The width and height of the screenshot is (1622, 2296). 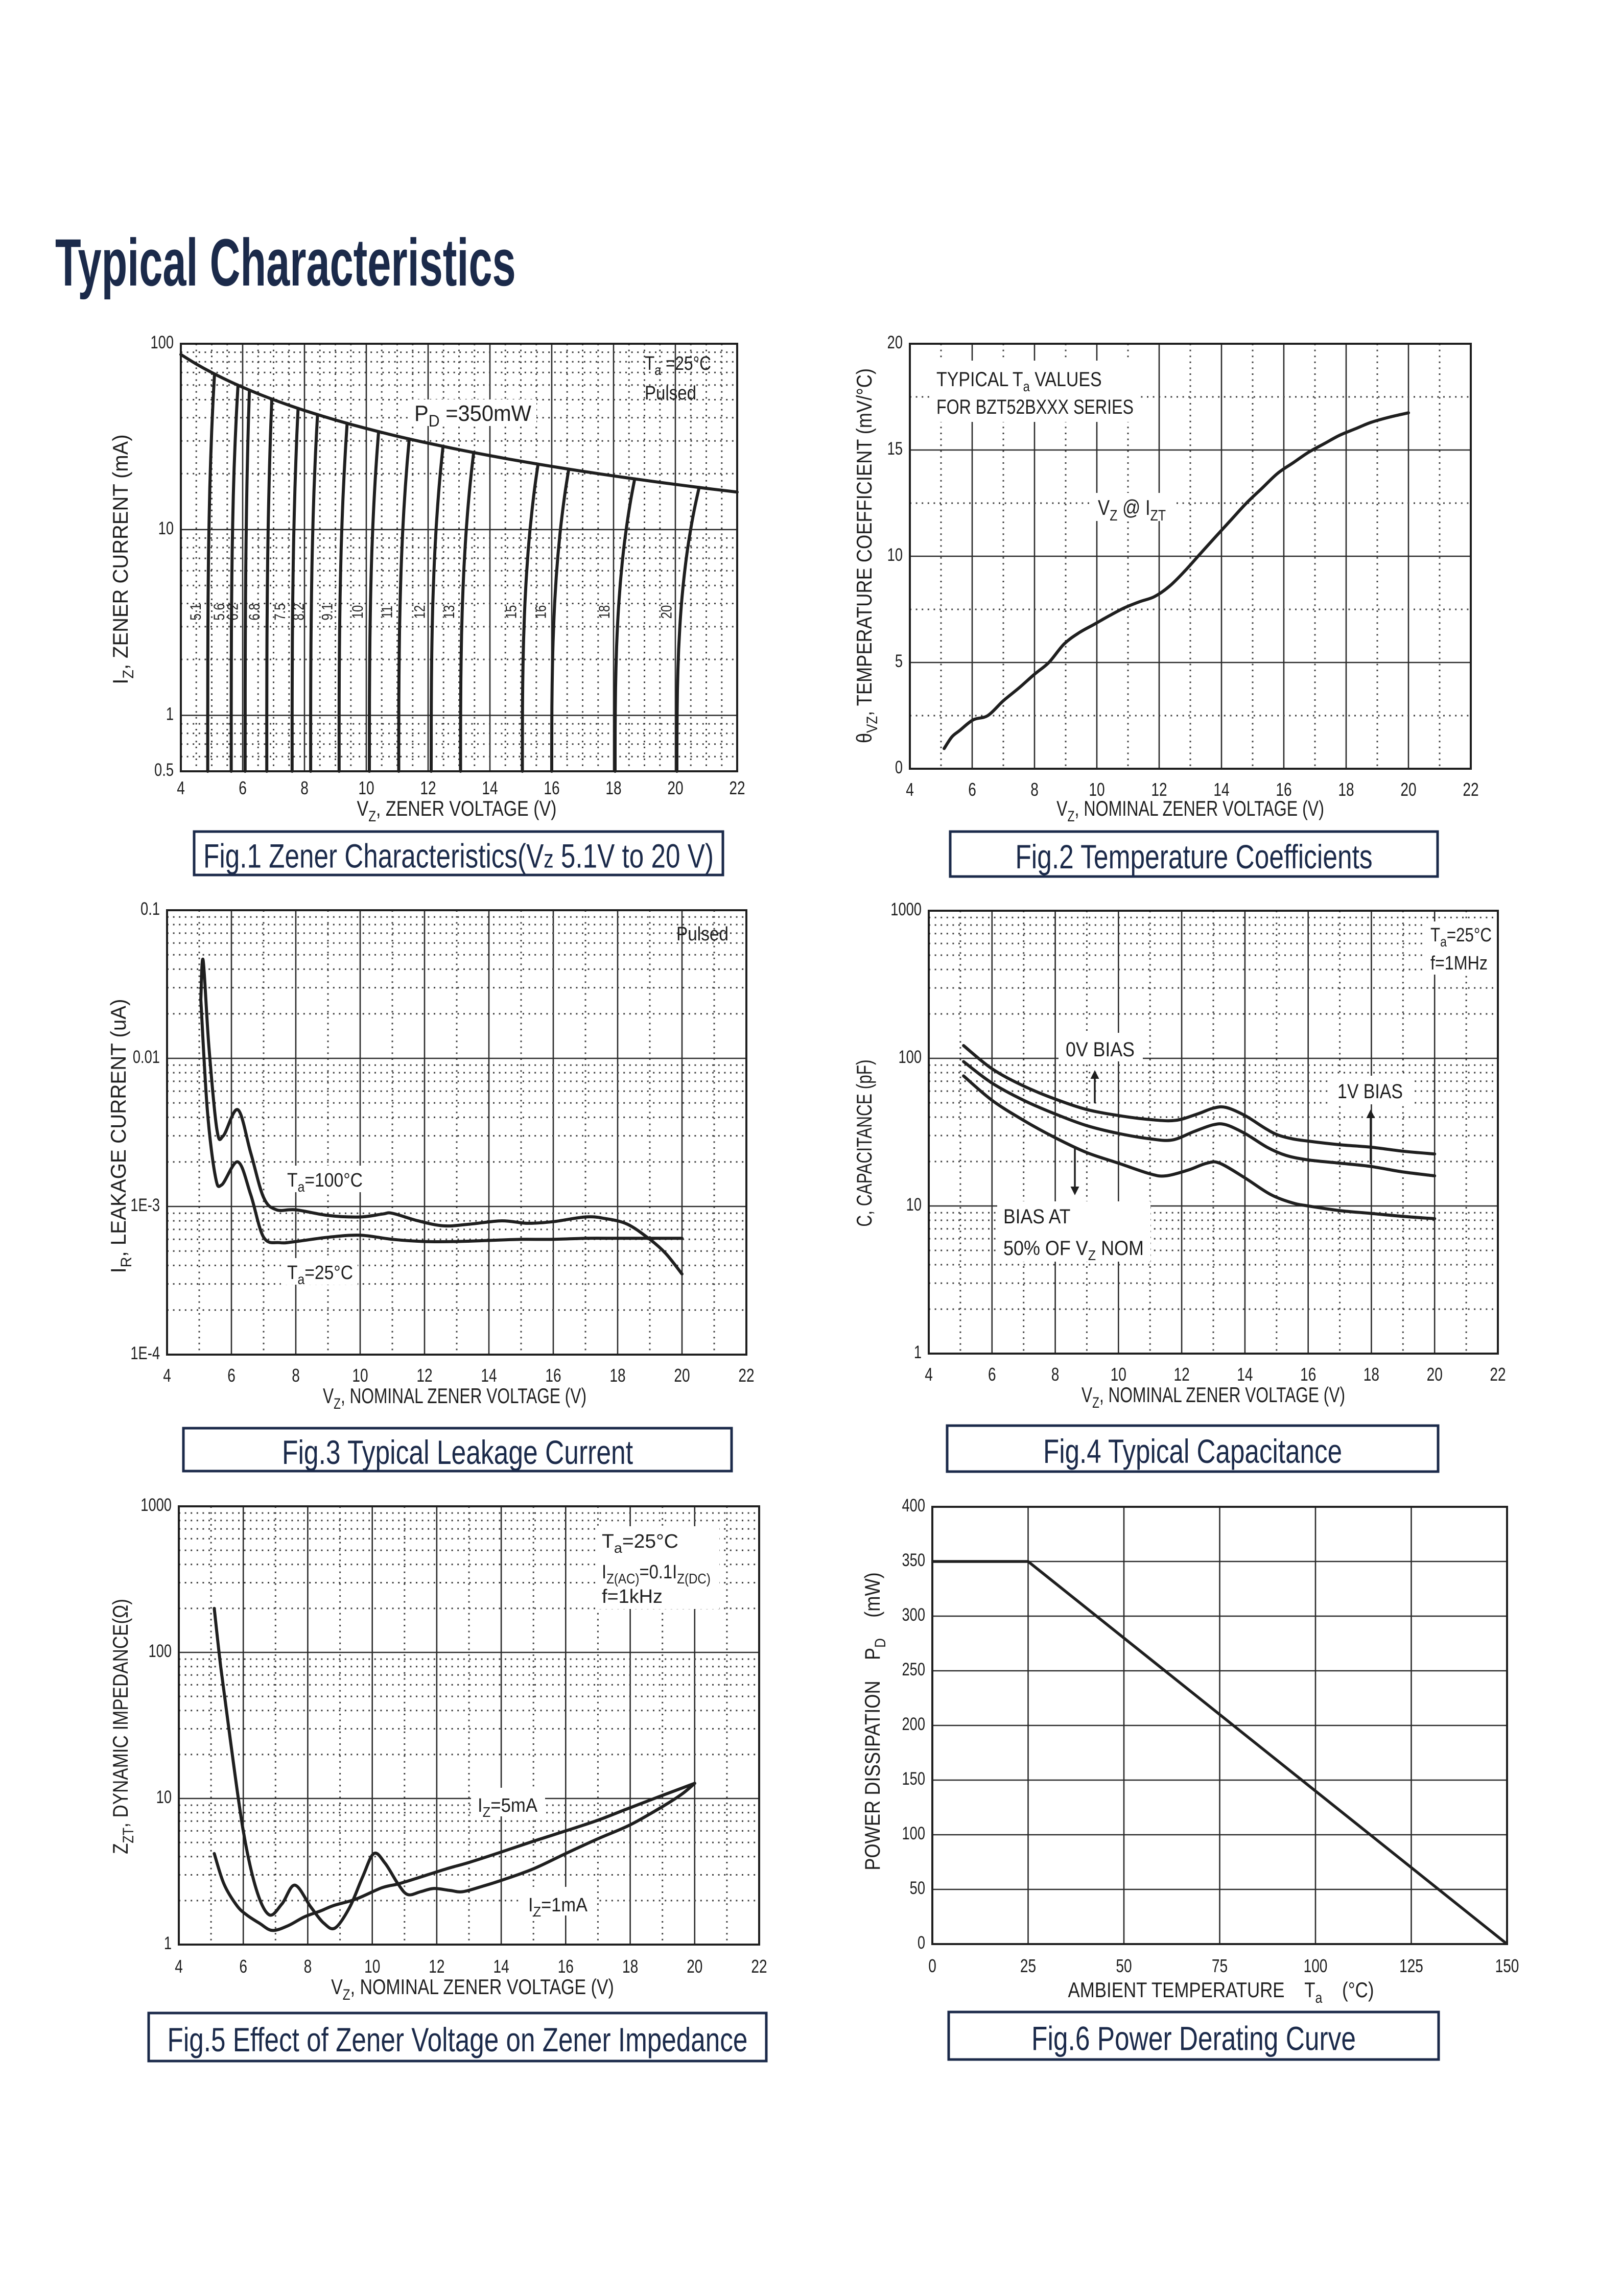 I want to click on svg-text: Pulsed, so click(x=671, y=393).